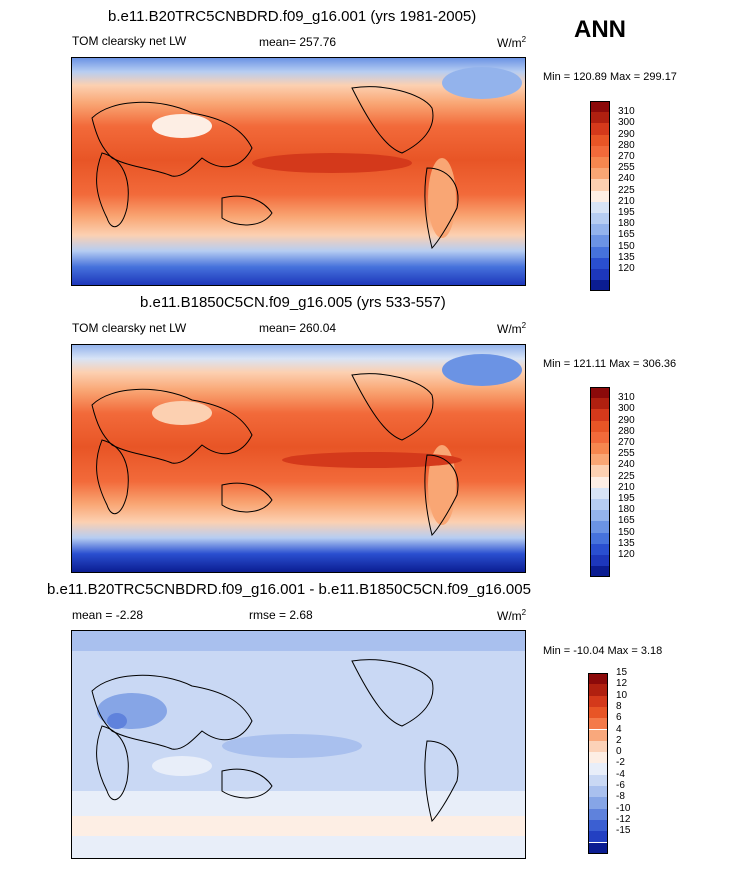 The width and height of the screenshot is (733, 869). What do you see at coordinates (622, 672) in the screenshot?
I see `colorbar-tick-label: 15` at bounding box center [622, 672].